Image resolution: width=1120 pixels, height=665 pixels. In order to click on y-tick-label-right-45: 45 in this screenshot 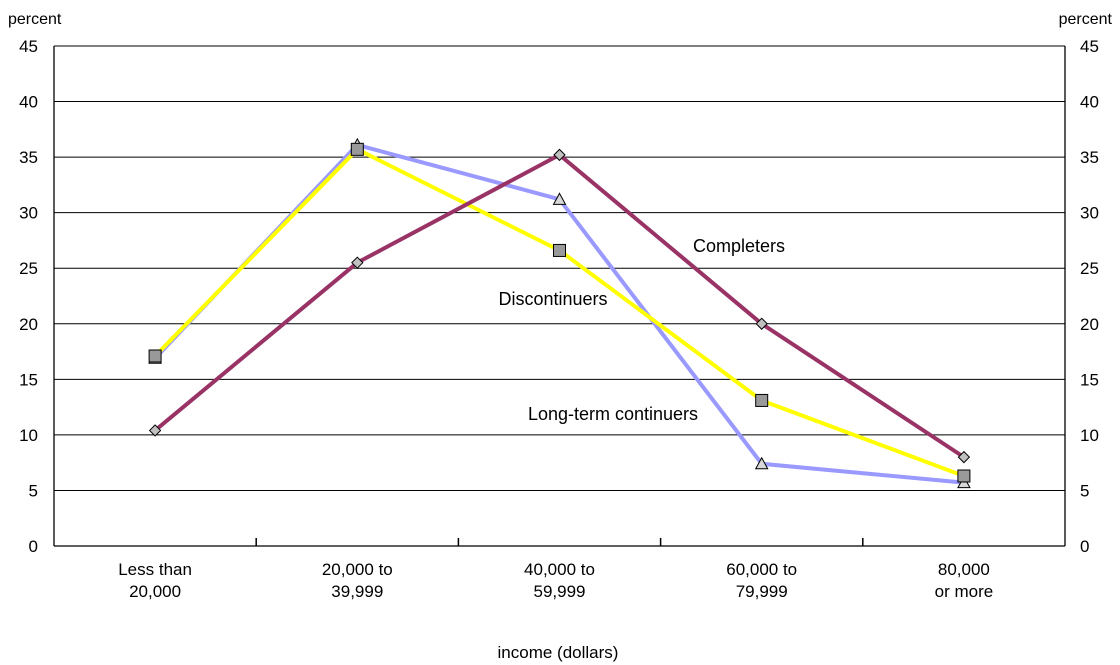, I will do `click(1089, 46)`.